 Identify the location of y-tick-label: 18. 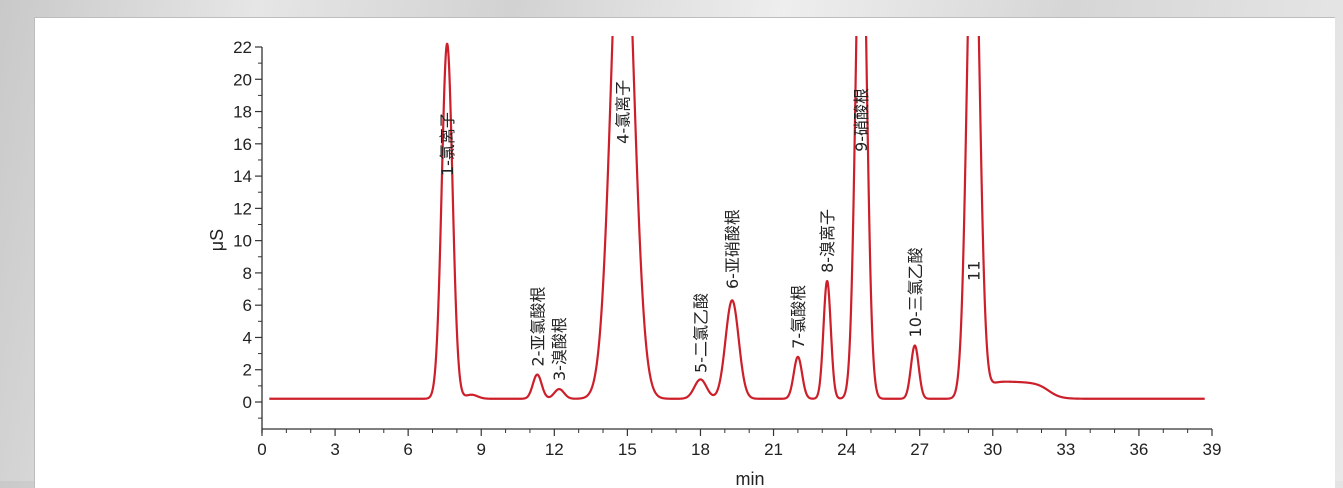
(242, 112).